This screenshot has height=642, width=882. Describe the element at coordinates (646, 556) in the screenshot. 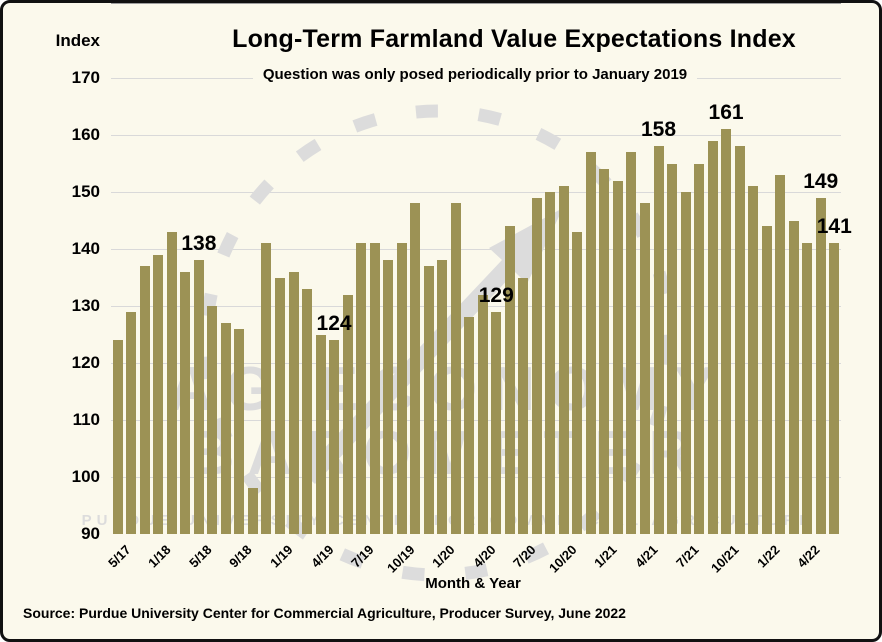

I see `x-axis-tick-label: 4/21` at that location.